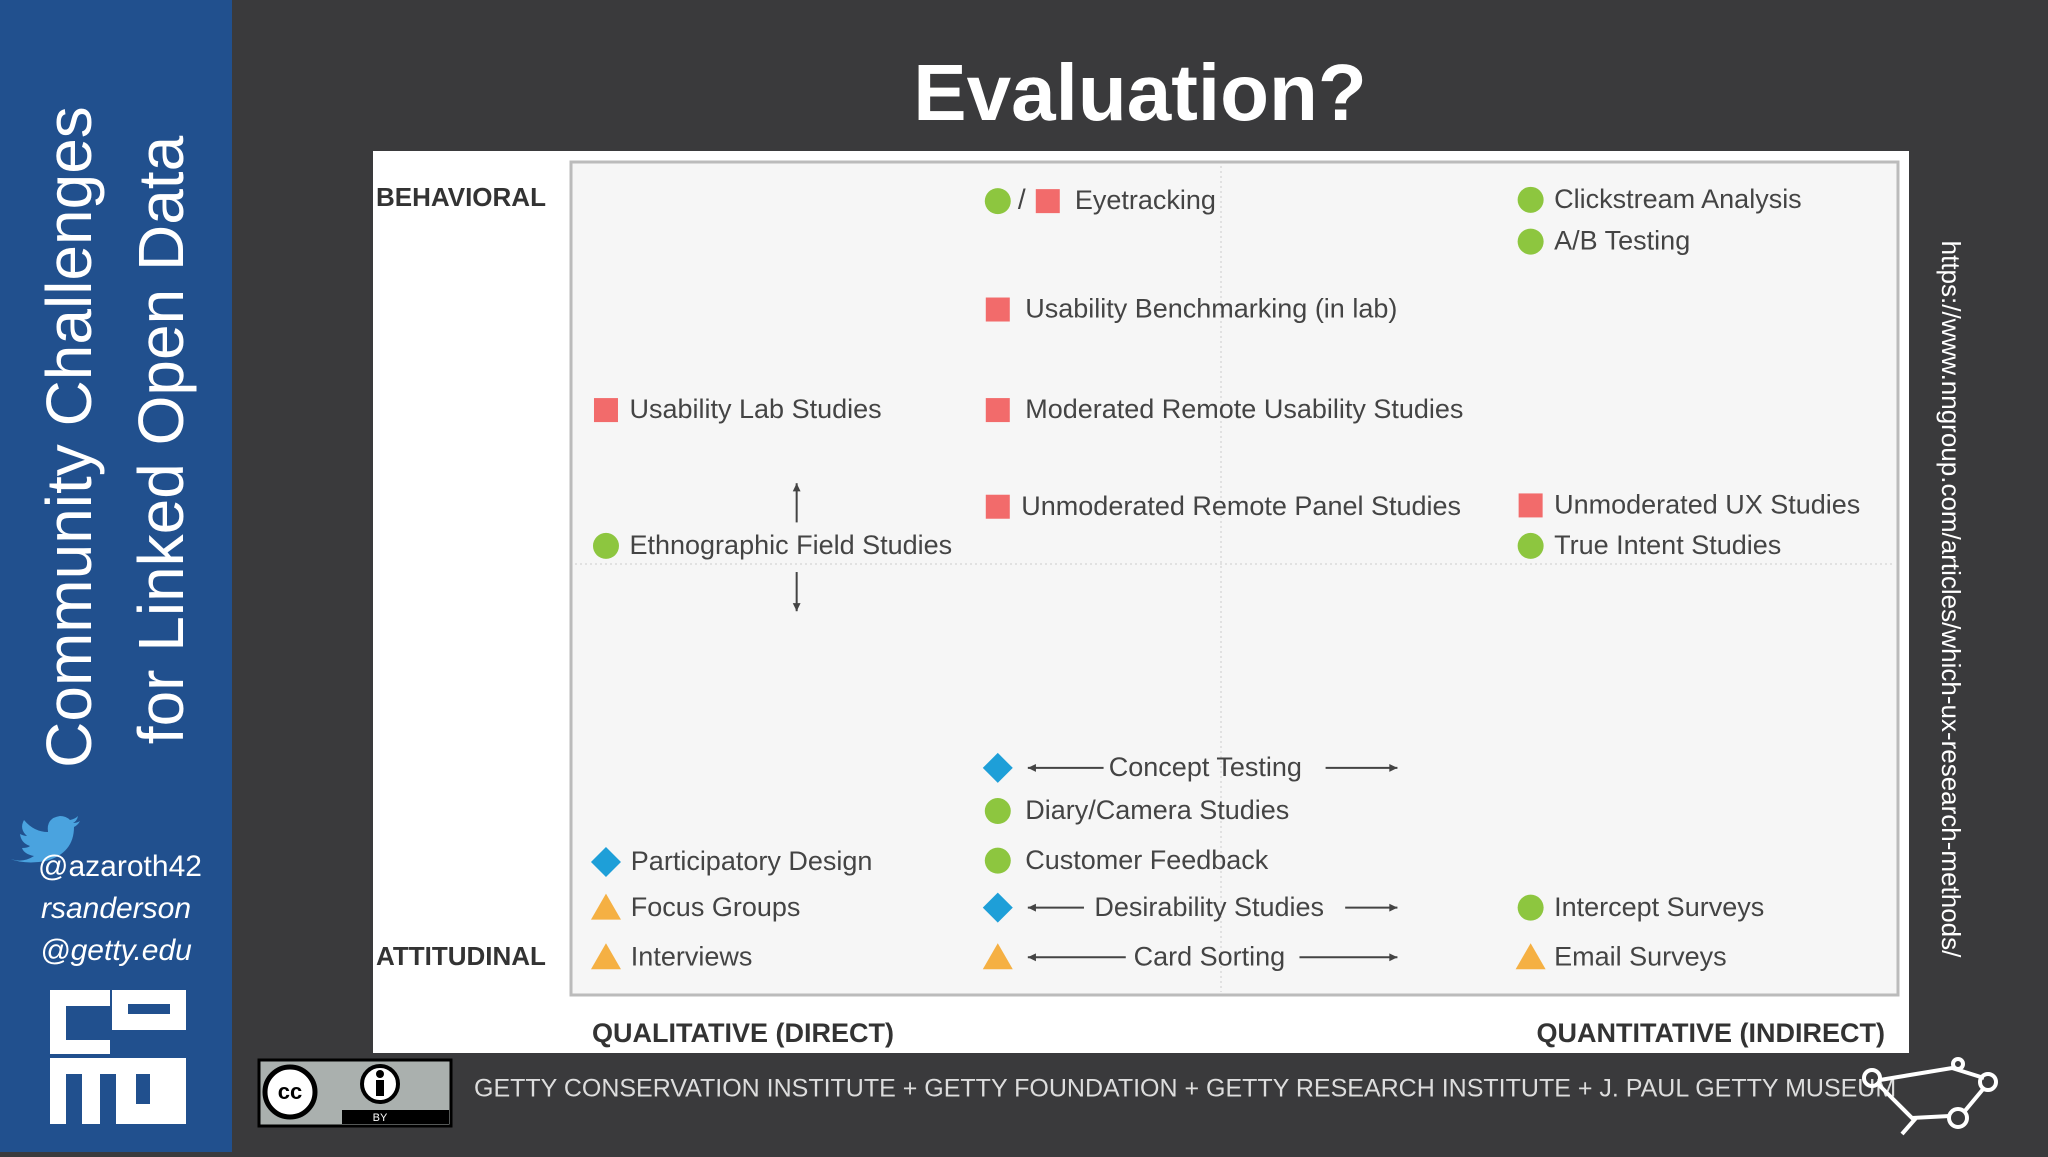 This screenshot has height=1157, width=2048. What do you see at coordinates (380, 1118) in the screenshot?
I see `license-label: BY` at bounding box center [380, 1118].